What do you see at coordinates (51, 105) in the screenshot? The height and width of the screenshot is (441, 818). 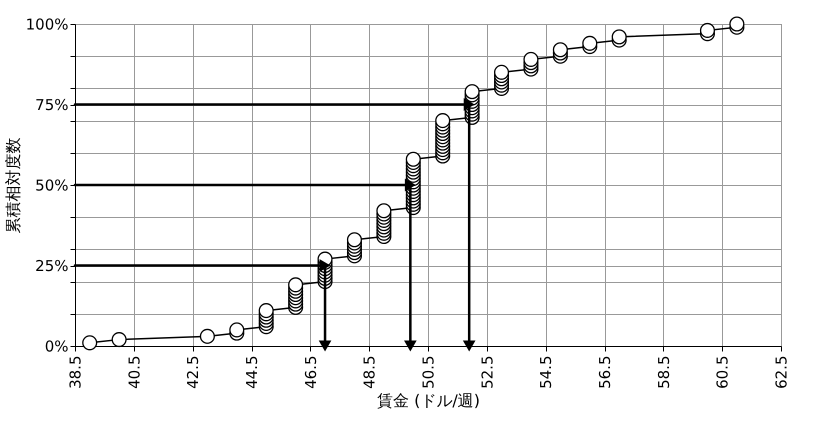 I see `y-tick-label: 75%` at bounding box center [51, 105].